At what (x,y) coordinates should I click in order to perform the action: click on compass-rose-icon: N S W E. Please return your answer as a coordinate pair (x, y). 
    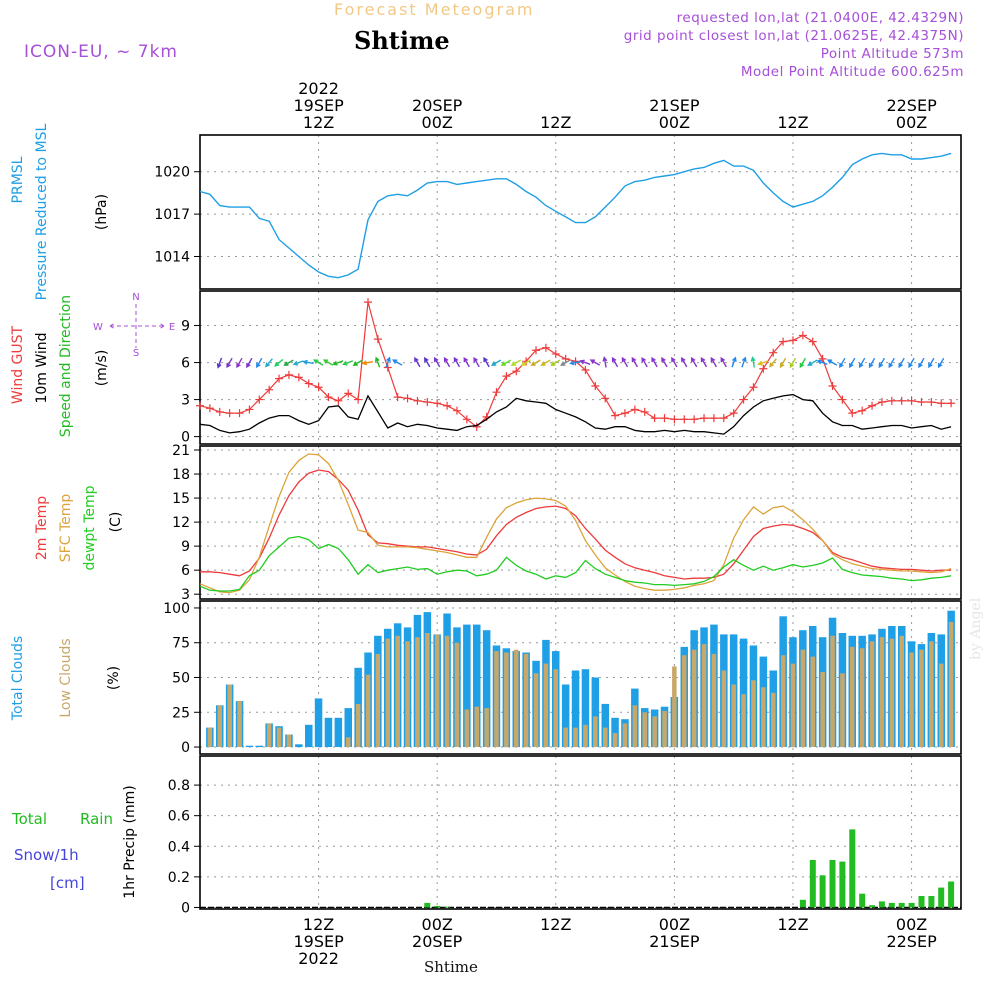
    Looking at the image, I should click on (134, 325).